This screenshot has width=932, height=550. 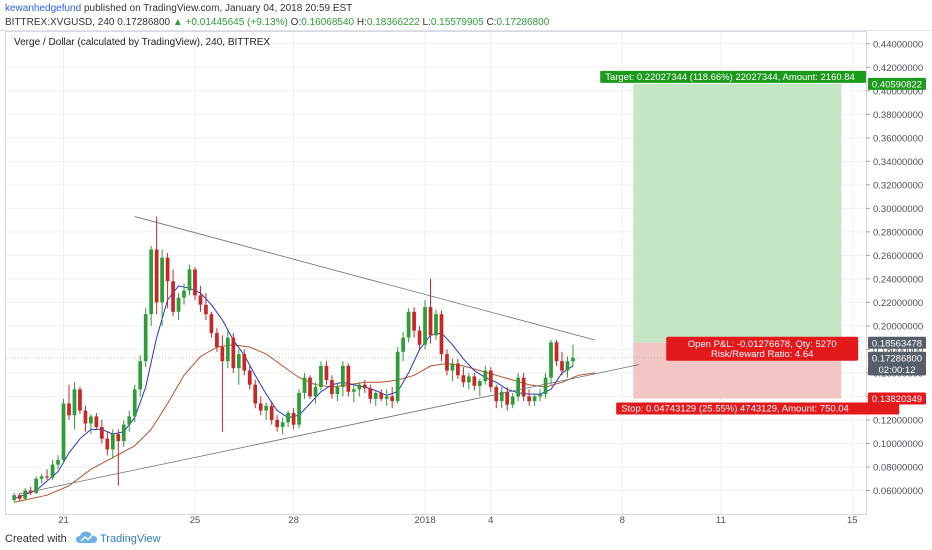 I want to click on stop-label-box, so click(x=758, y=408).